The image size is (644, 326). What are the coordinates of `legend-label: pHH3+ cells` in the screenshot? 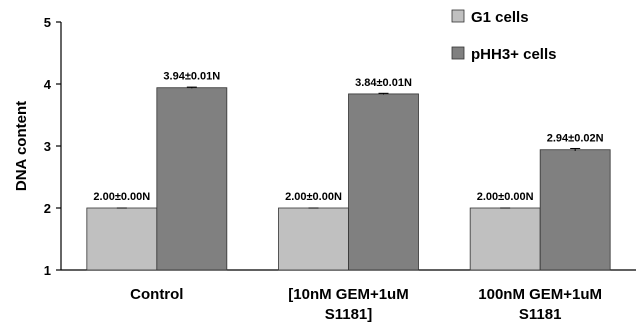 It's located at (513, 54).